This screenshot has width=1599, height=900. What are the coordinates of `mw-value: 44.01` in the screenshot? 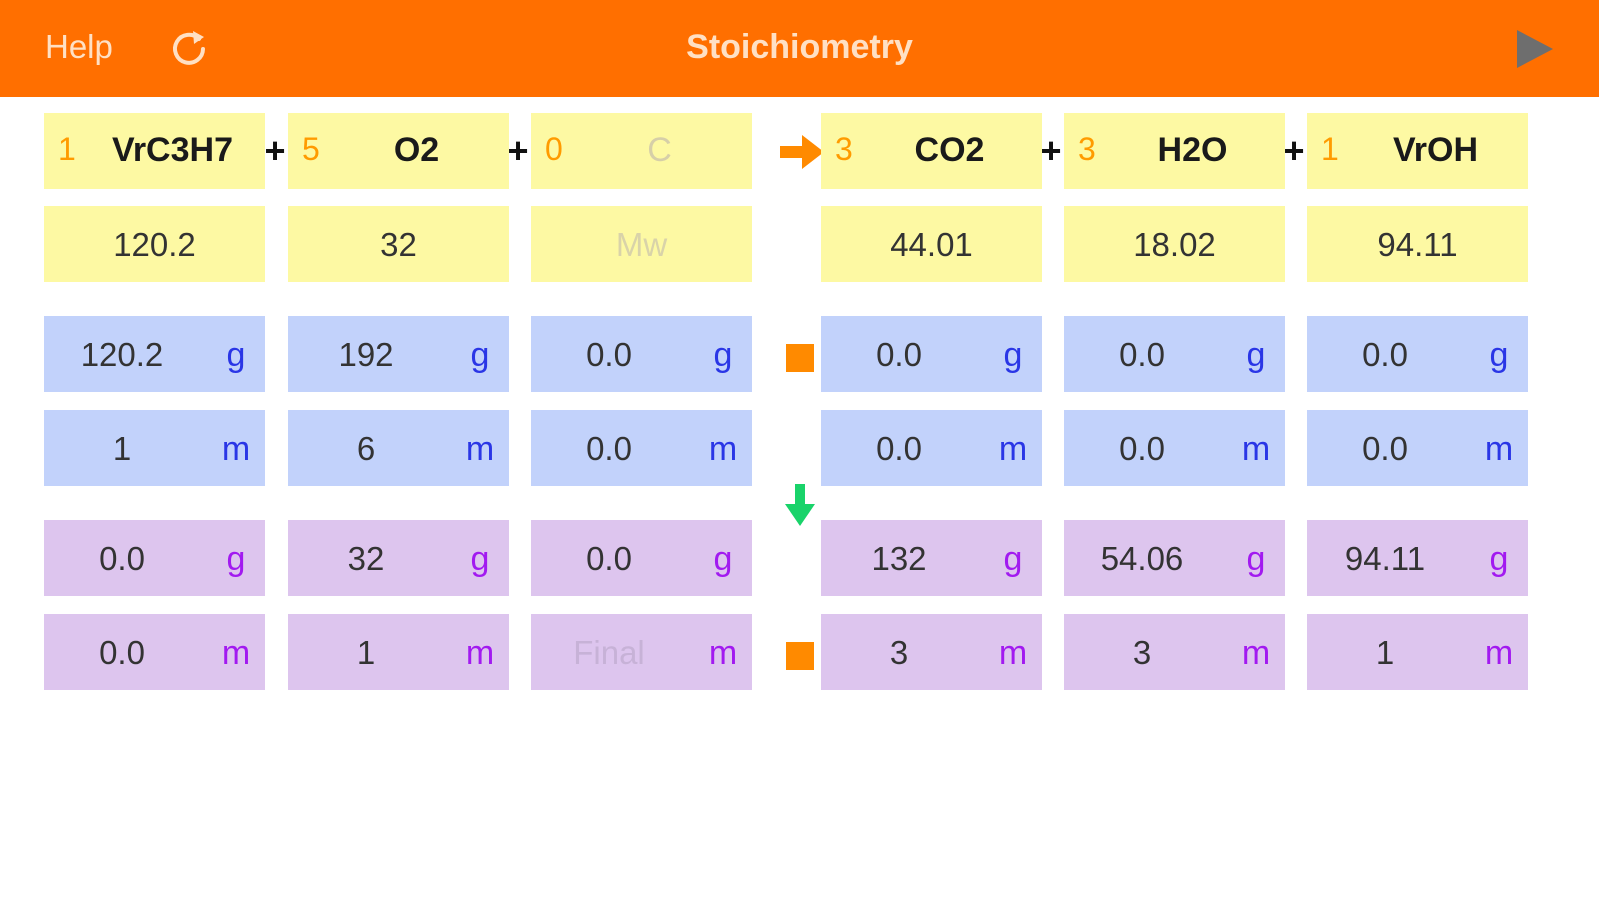 It's located at (931, 244).